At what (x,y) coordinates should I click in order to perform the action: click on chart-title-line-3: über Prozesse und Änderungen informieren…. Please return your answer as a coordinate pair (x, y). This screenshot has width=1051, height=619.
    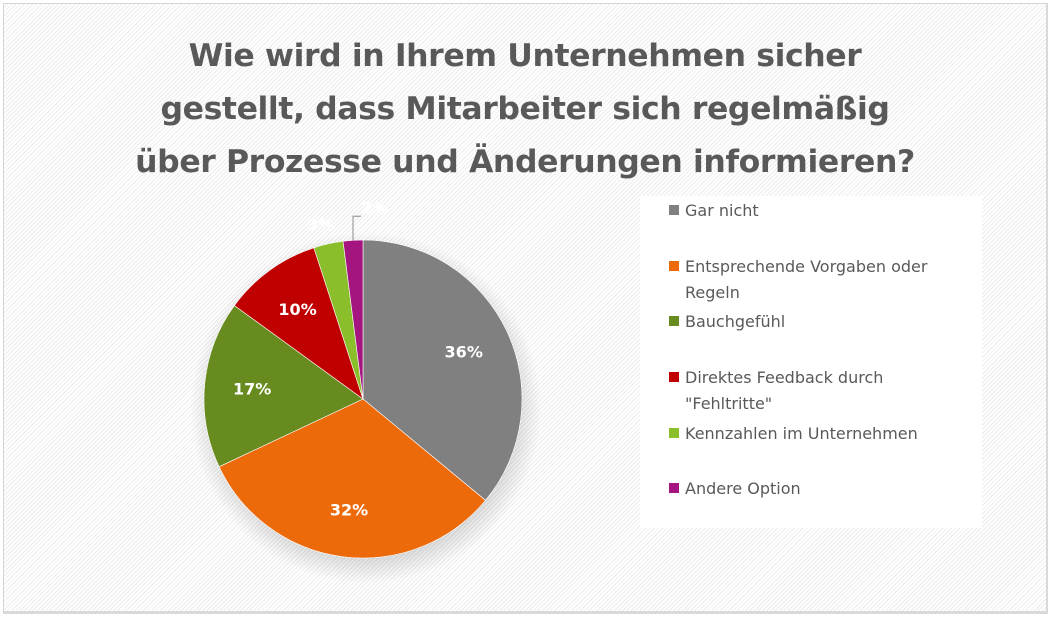
    Looking at the image, I should click on (525, 162).